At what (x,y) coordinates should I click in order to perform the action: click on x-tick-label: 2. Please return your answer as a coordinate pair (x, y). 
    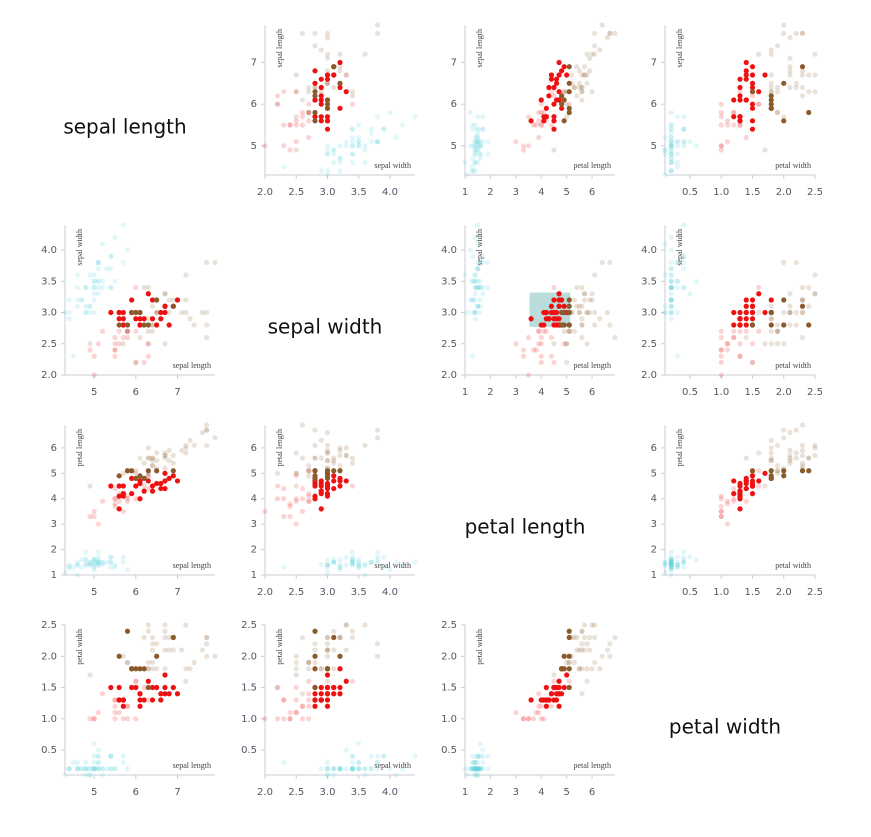
    Looking at the image, I should click on (490, 392).